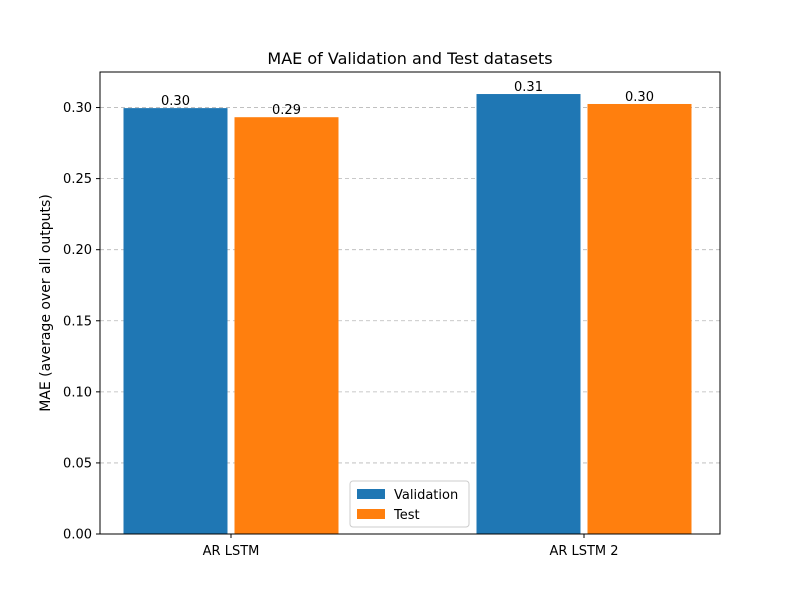  I want to click on legend-swatch-validation, so click(371, 494).